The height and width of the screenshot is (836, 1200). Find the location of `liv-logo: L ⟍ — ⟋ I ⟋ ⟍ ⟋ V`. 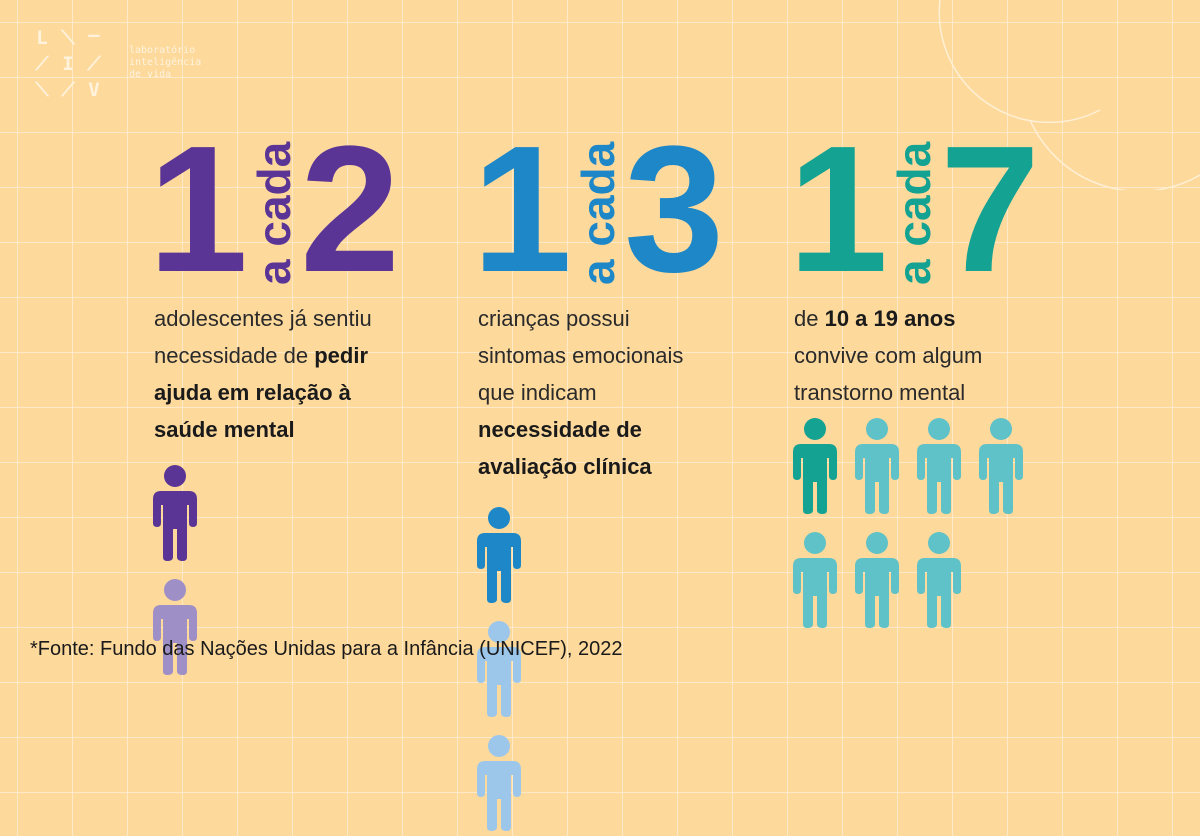

liv-logo: L ⟍ — ⟋ I ⟋ ⟍ ⟋ V is located at coordinates (68, 63).